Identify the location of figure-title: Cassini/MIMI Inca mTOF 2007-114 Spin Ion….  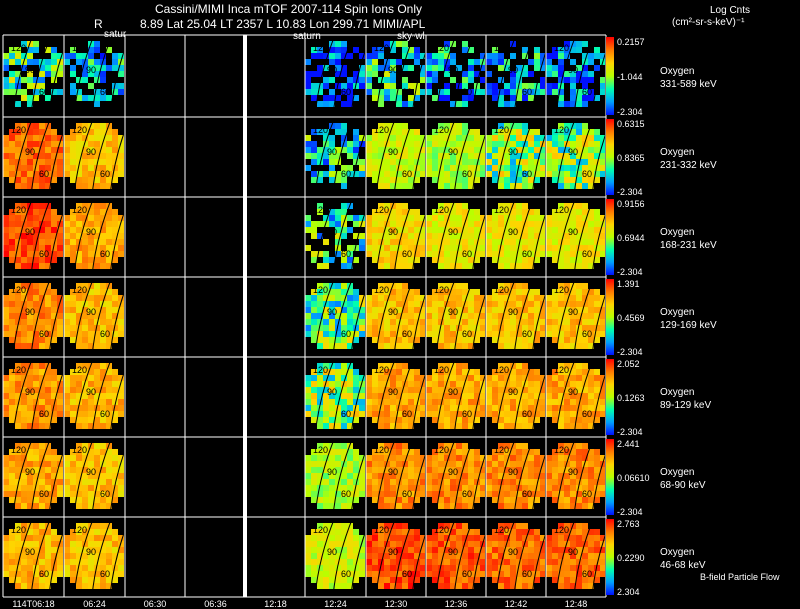
(288, 9).